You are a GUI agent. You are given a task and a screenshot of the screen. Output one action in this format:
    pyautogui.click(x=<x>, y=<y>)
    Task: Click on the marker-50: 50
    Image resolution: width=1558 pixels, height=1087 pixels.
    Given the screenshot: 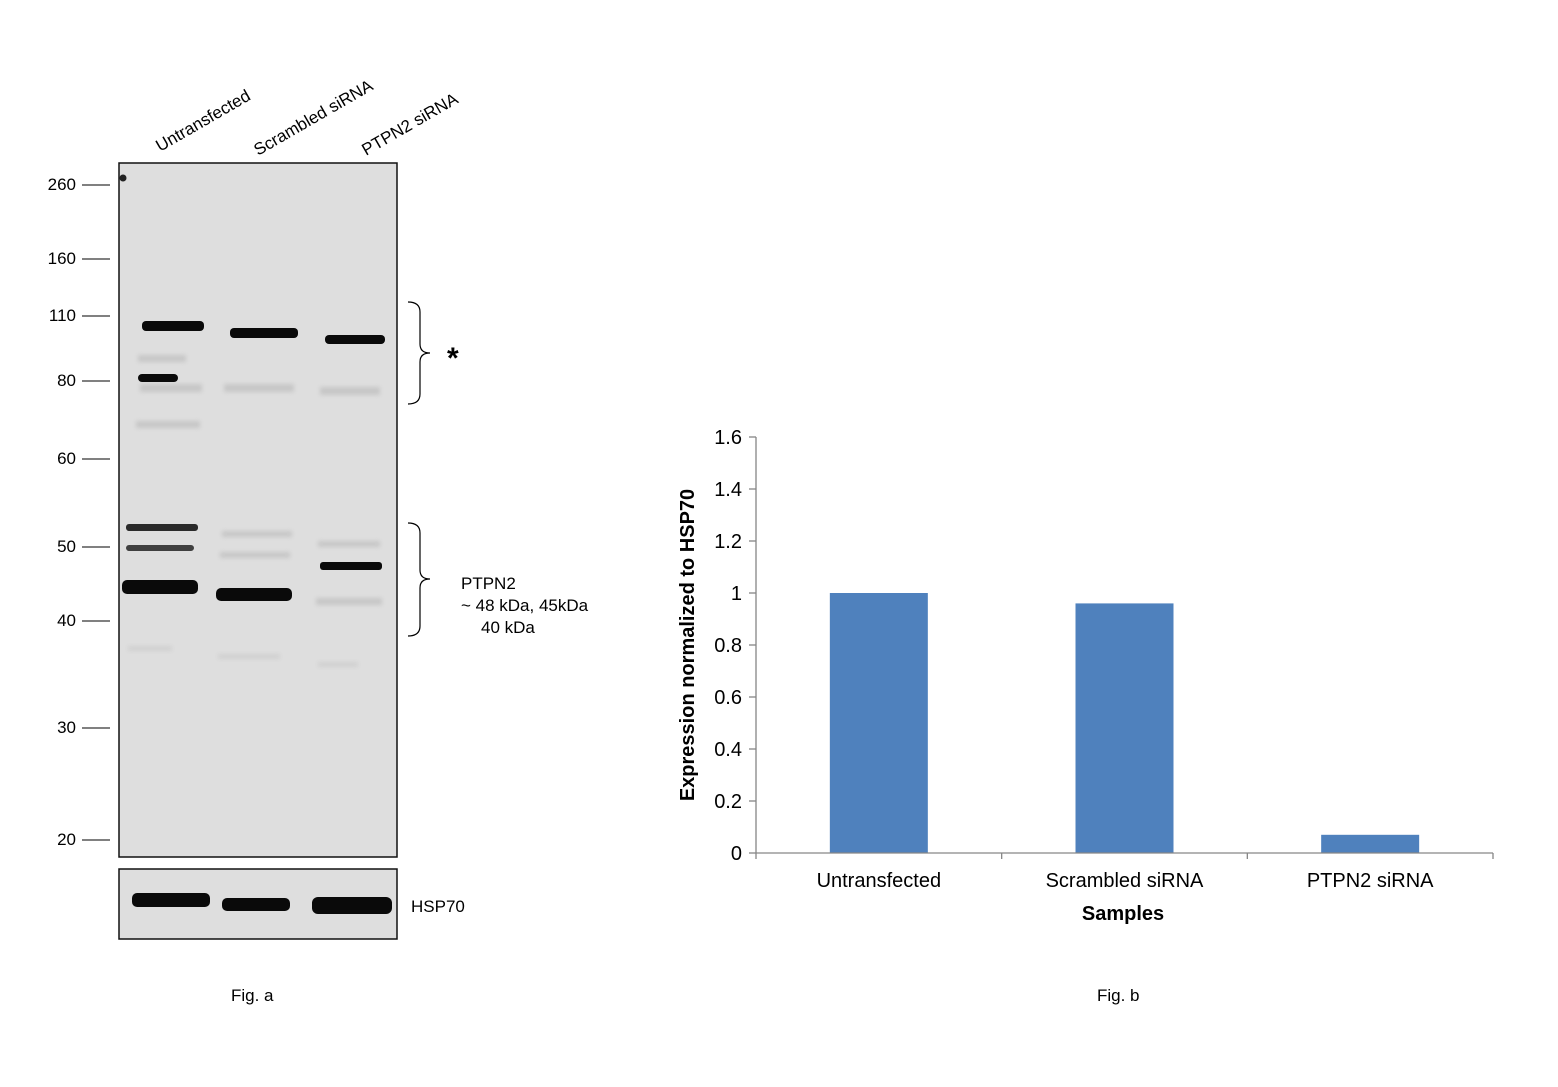 What is the action you would take?
    pyautogui.click(x=66, y=546)
    